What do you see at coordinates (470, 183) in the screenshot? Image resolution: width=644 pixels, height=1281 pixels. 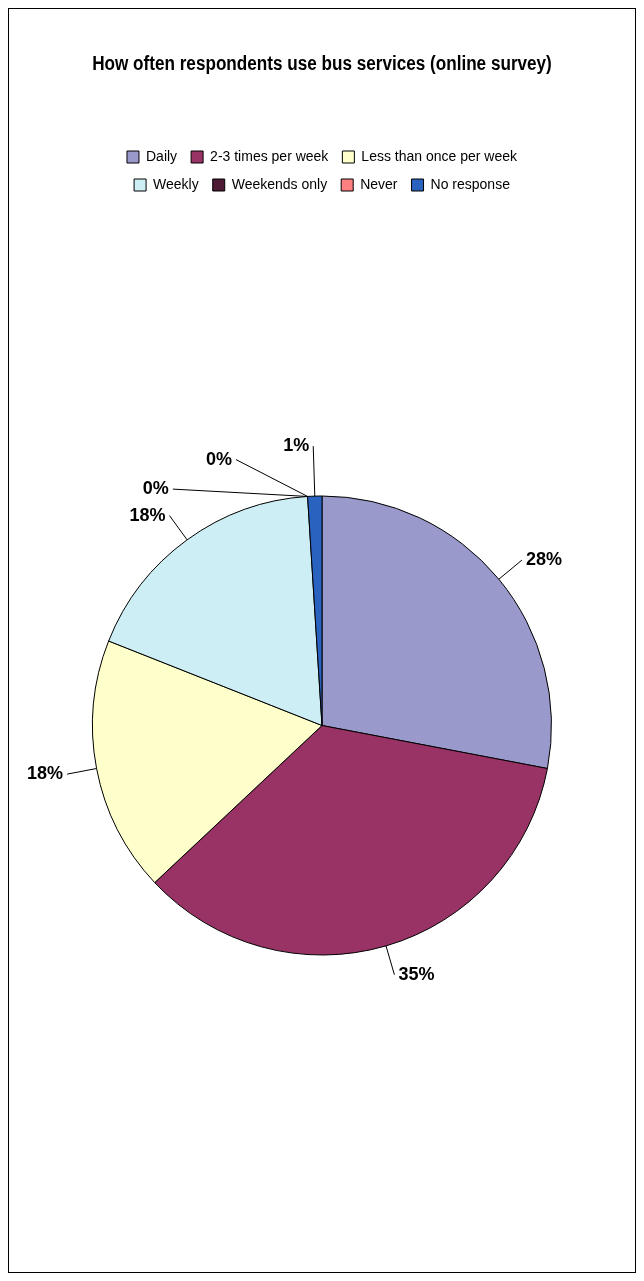 I see `legend-label: No response` at bounding box center [470, 183].